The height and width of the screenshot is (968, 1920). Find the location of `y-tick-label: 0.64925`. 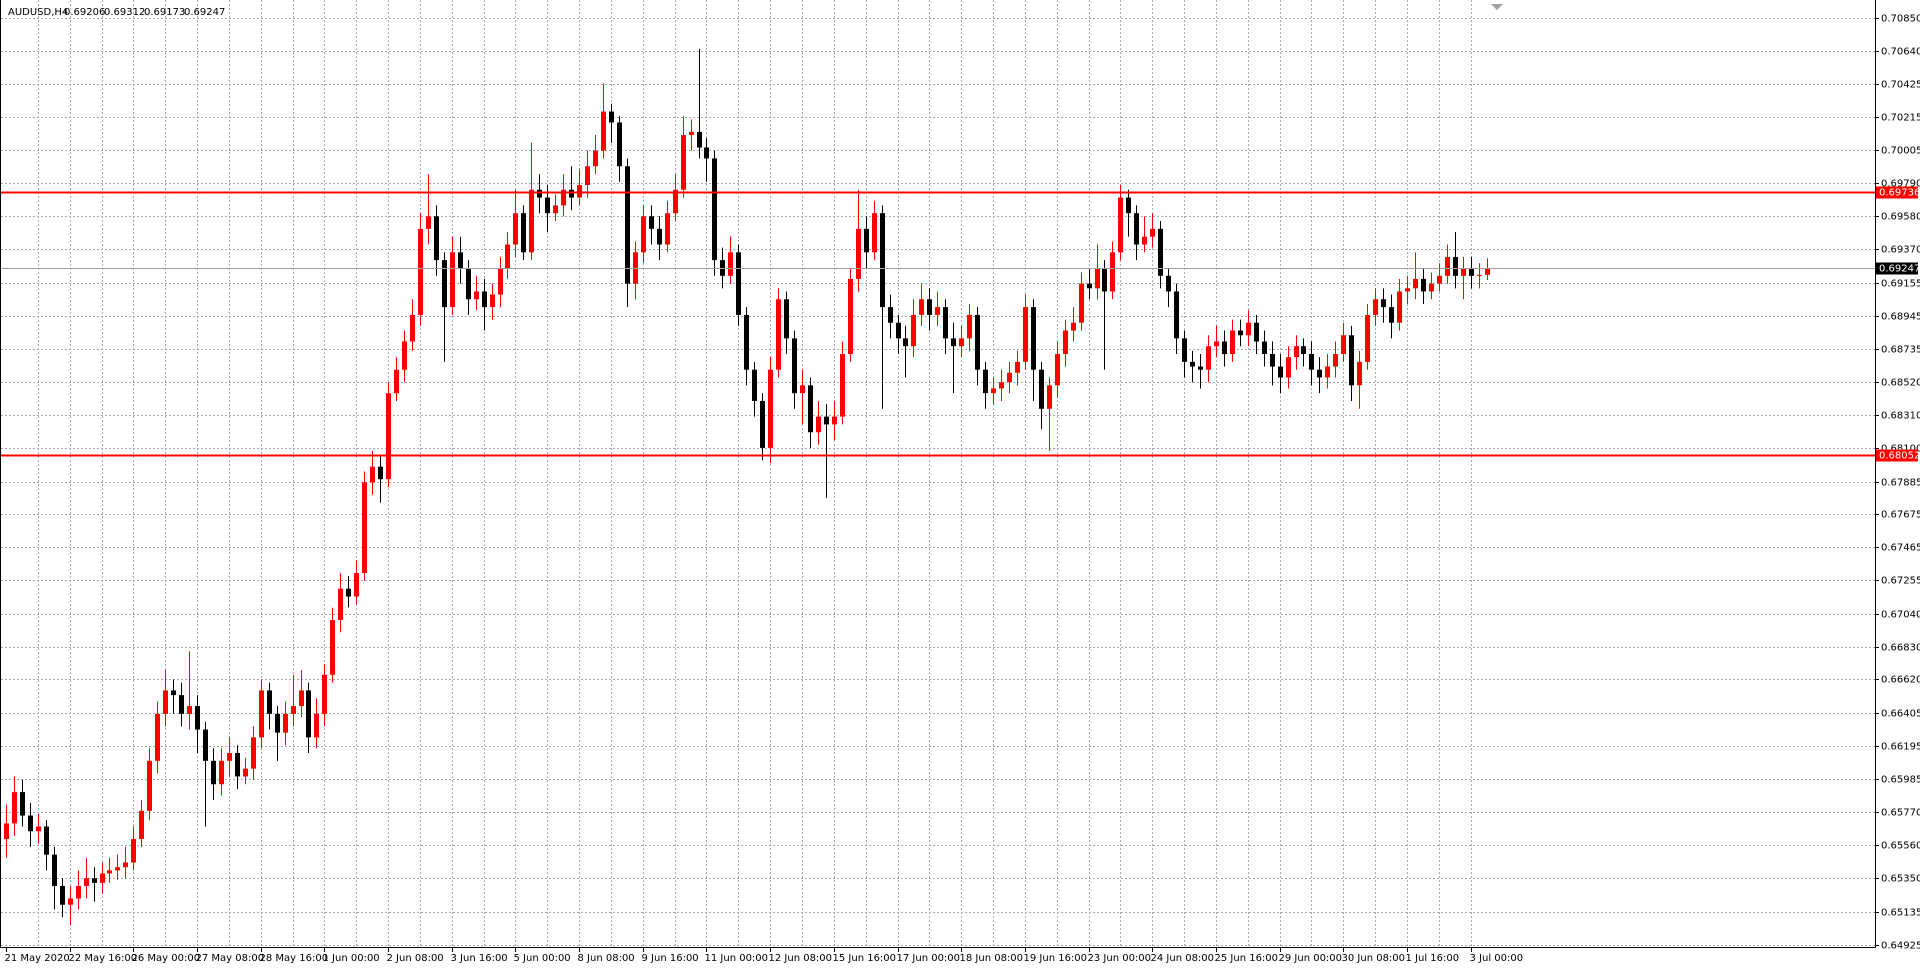

y-tick-label: 0.64925 is located at coordinates (1900, 946).